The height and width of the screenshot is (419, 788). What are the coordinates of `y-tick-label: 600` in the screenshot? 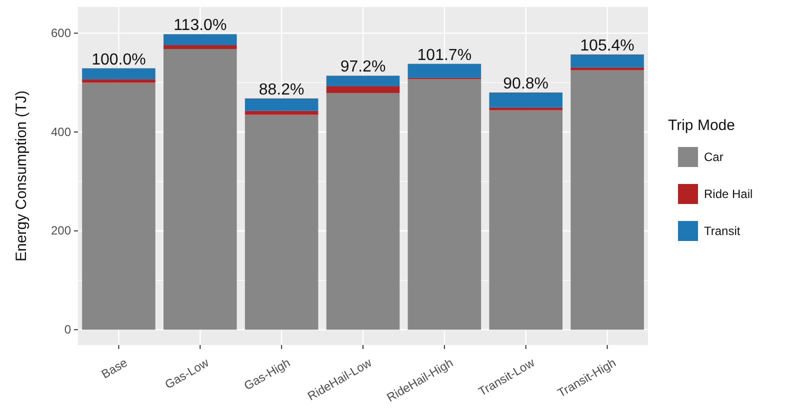 It's located at (61, 33).